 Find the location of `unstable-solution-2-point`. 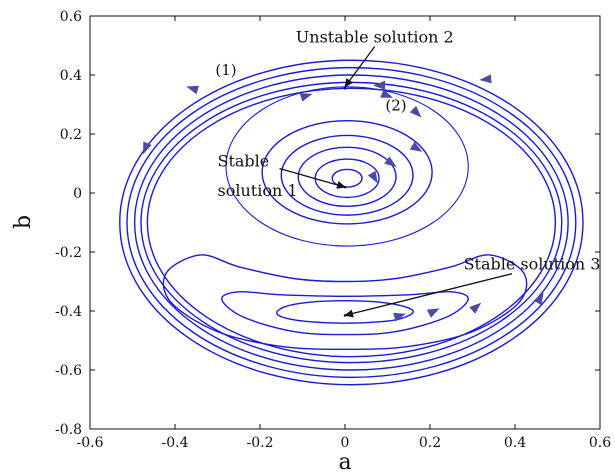

unstable-solution-2-point is located at coordinates (345, 88).